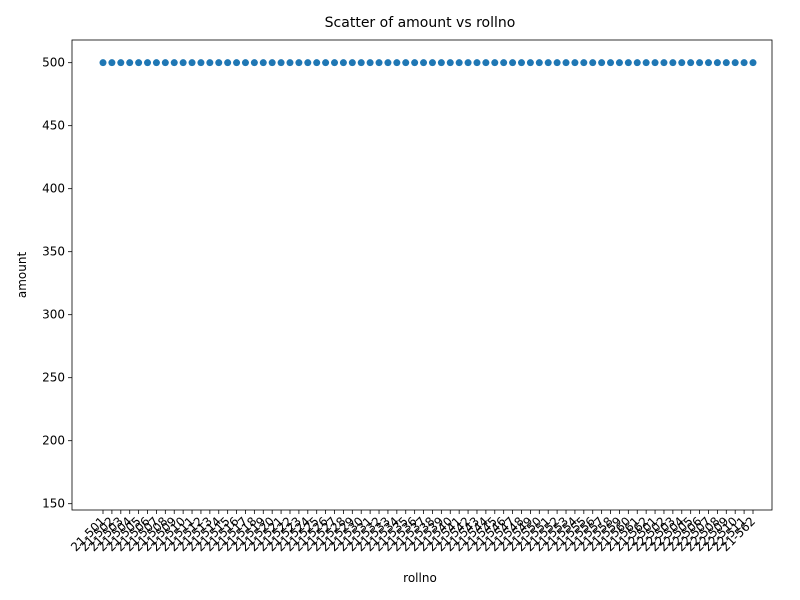 Image resolution: width=800 pixels, height=600 pixels. What do you see at coordinates (53, 126) in the screenshot?
I see `y-tick-label: 450` at bounding box center [53, 126].